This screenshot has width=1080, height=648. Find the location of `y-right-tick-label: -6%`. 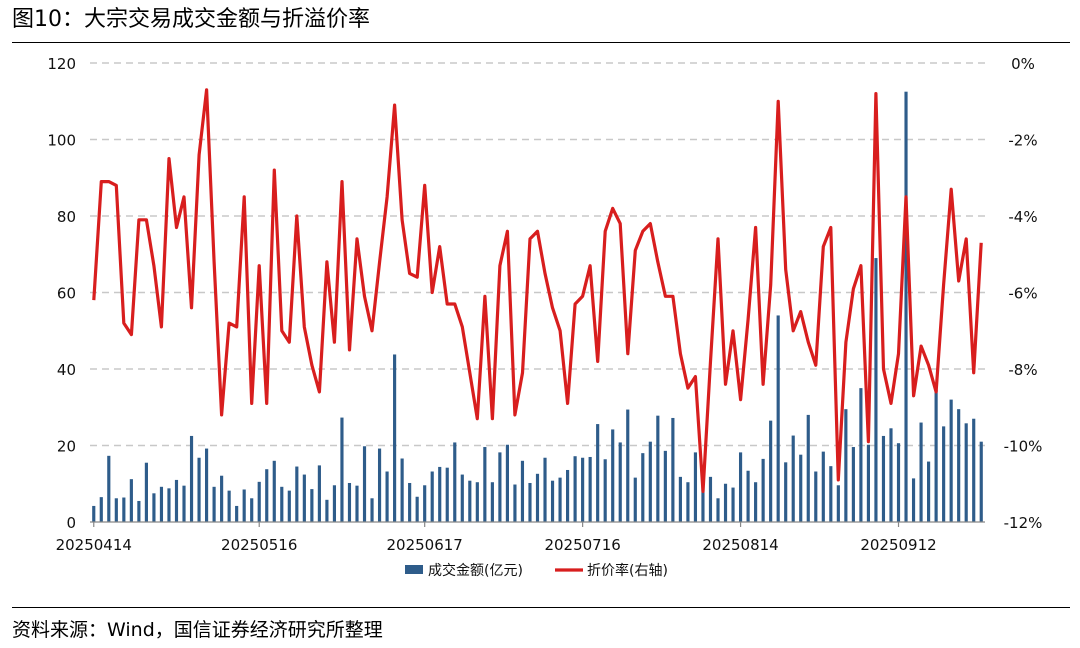

y-right-tick-label: -6% is located at coordinates (1022, 294).